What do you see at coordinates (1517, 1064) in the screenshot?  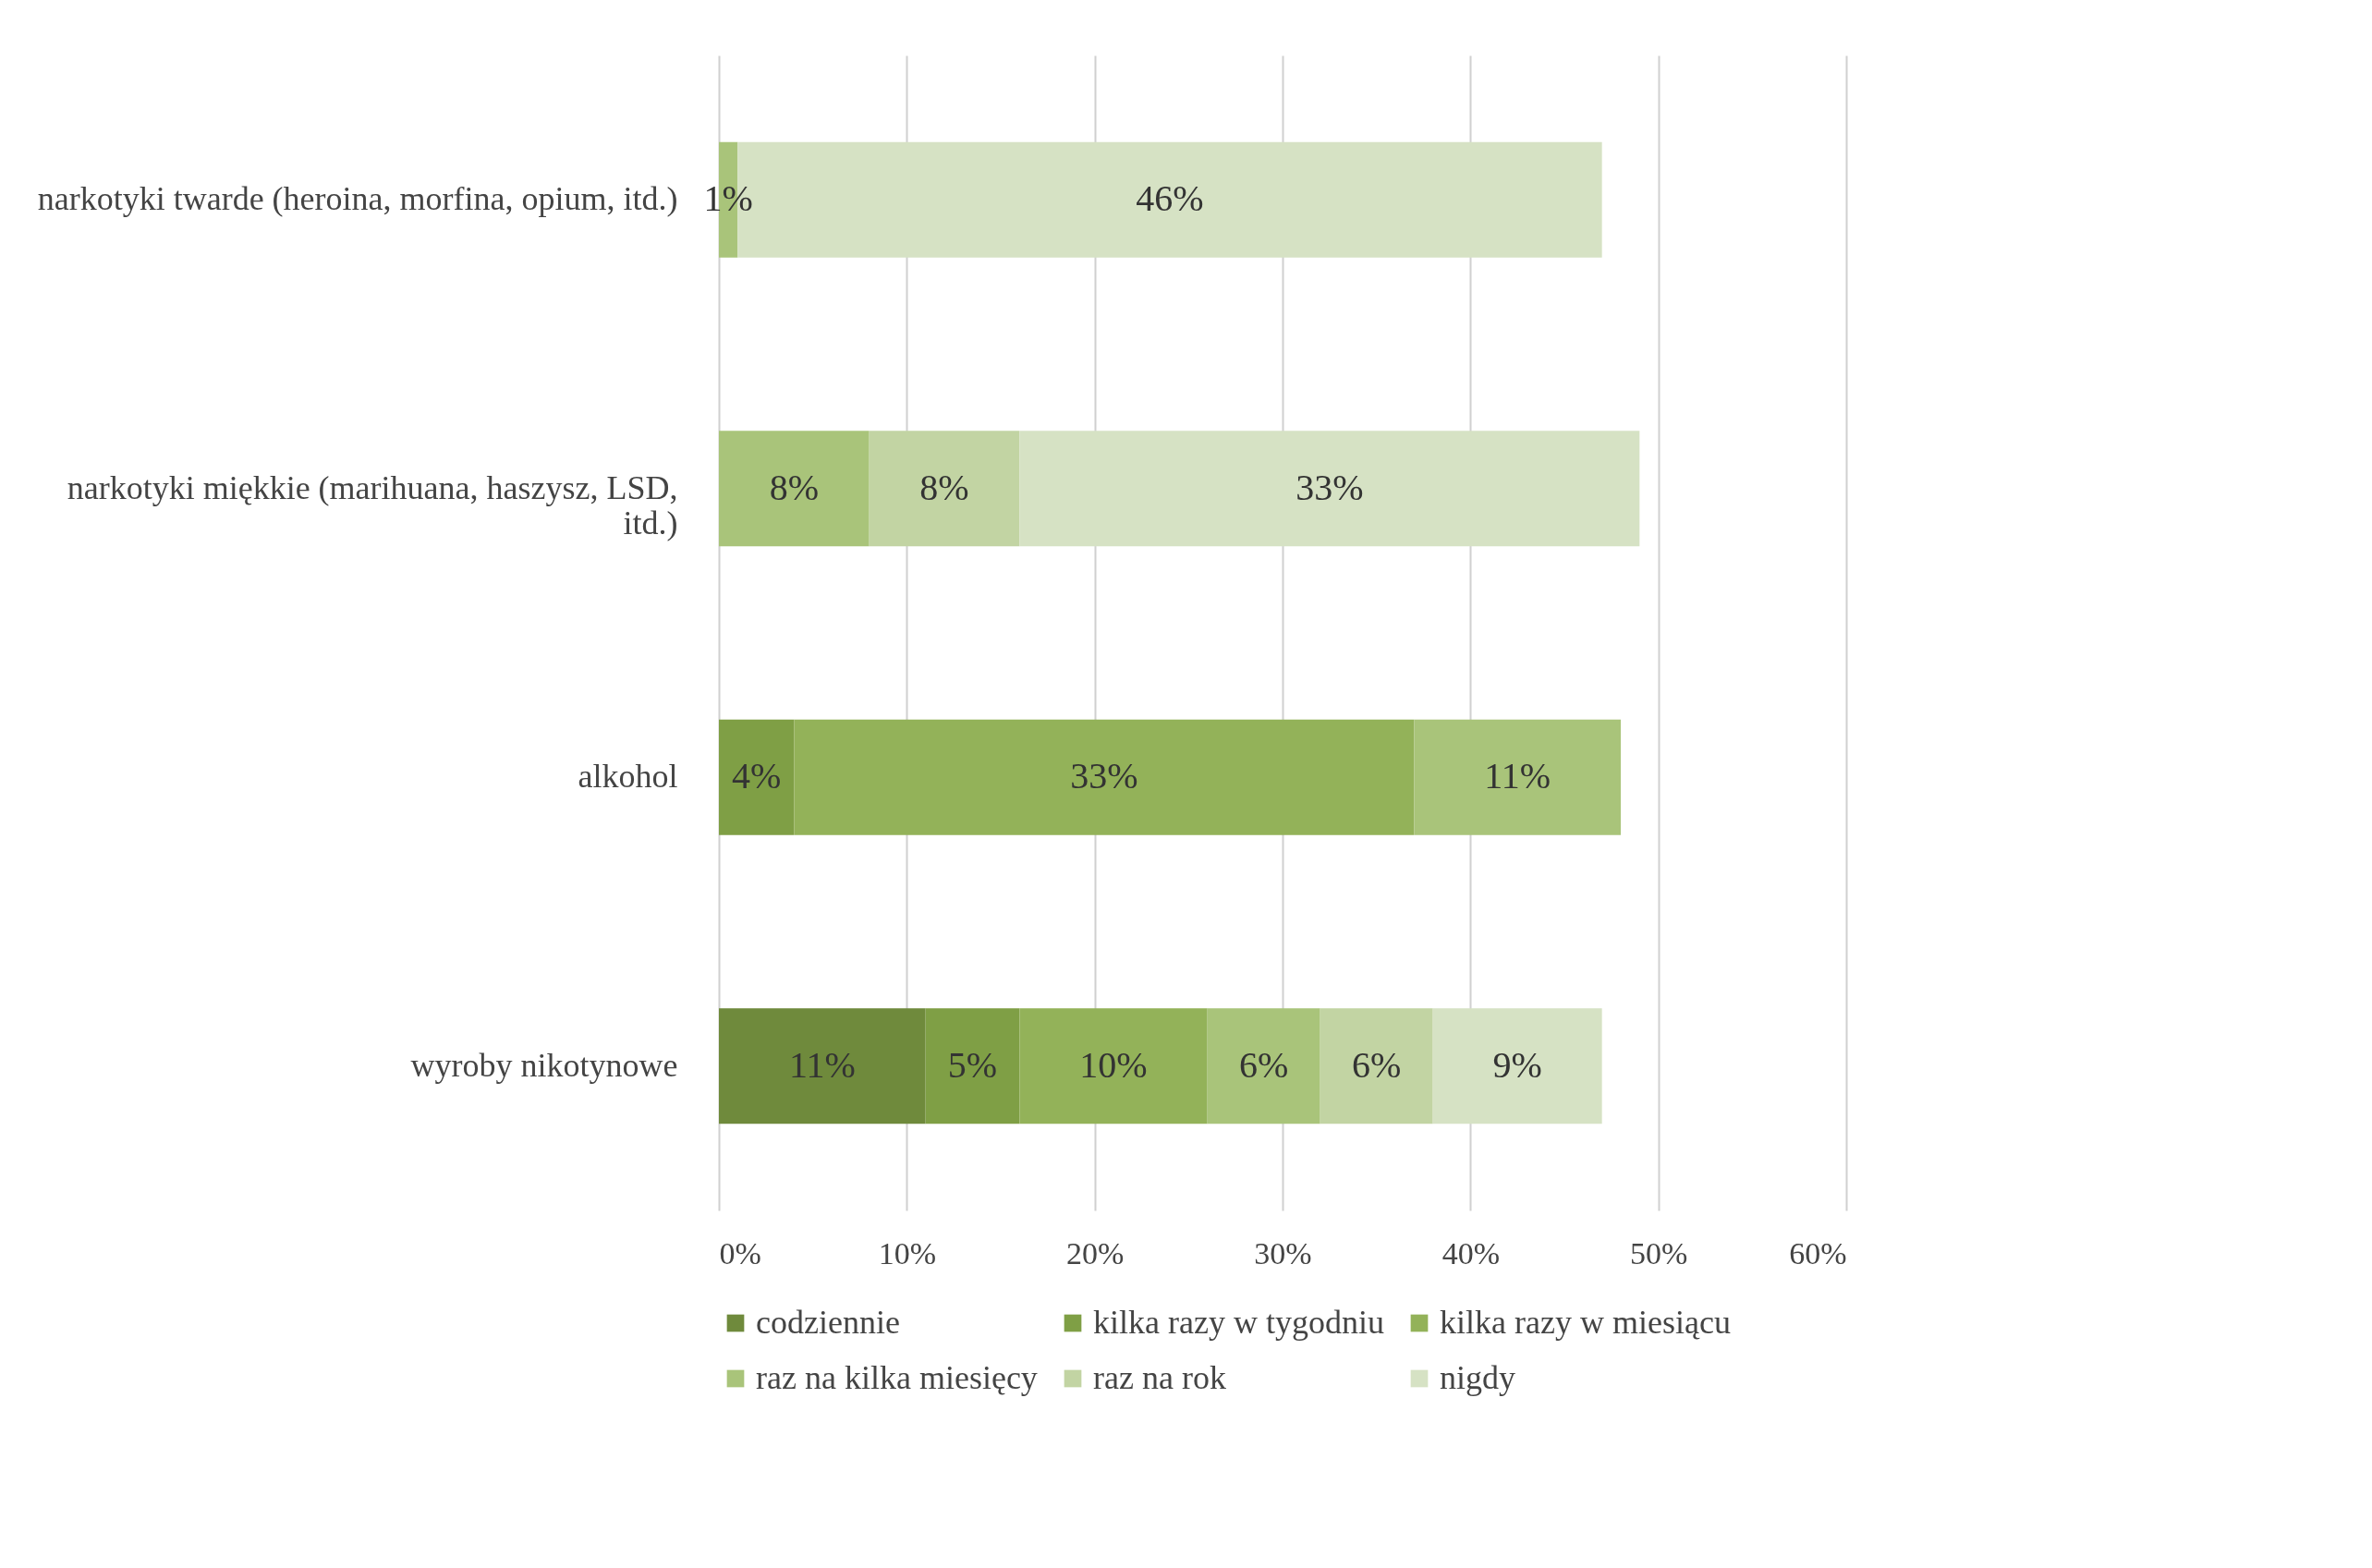 I see `data-label: 9%` at bounding box center [1517, 1064].